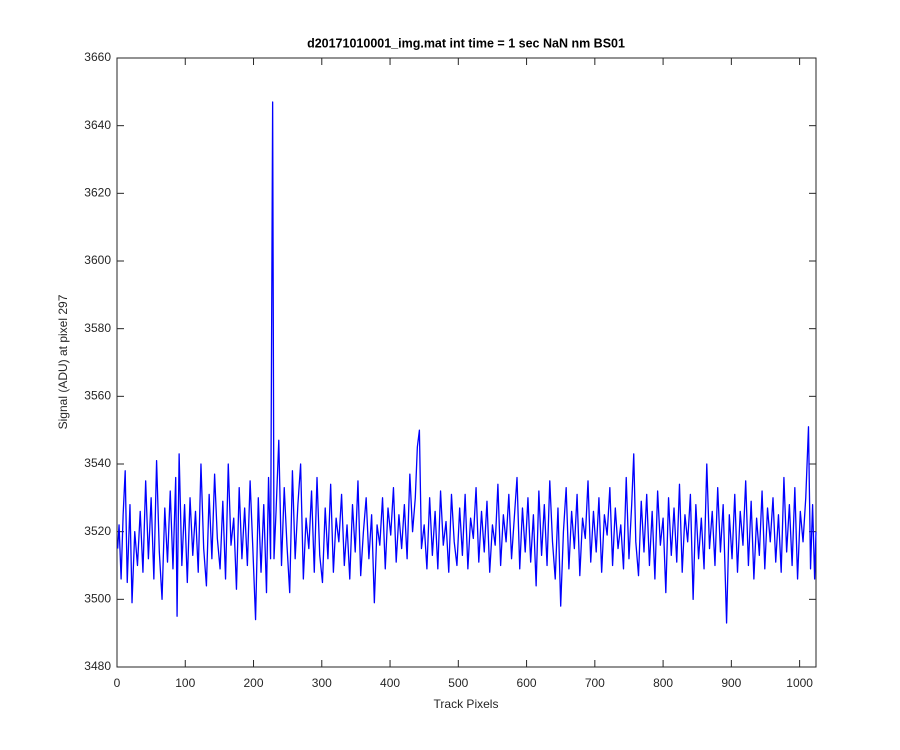  Describe the element at coordinates (663, 683) in the screenshot. I see `x-tick-label: 800` at that location.